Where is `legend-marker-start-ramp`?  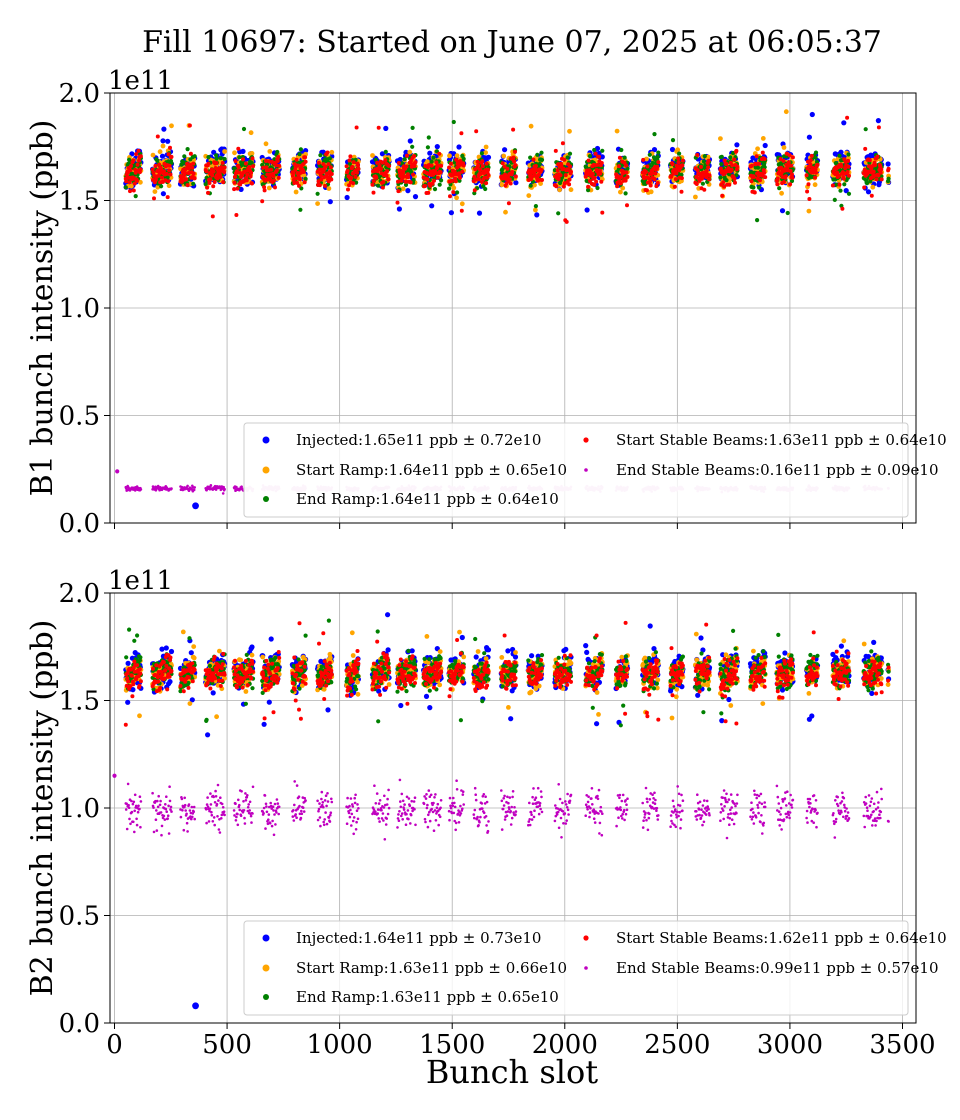
legend-marker-start-ramp is located at coordinates (266, 470).